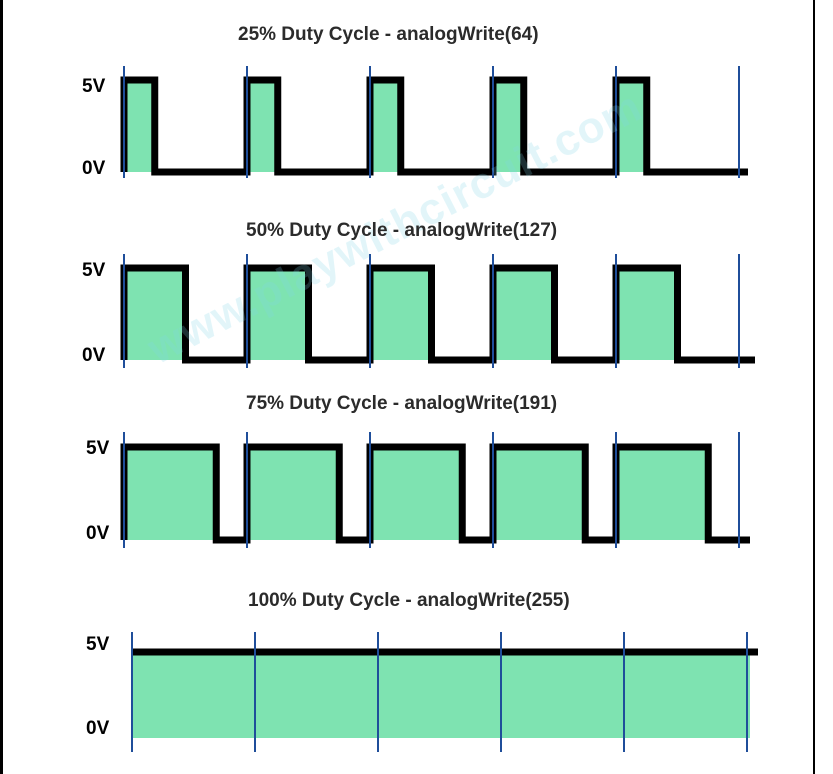  Describe the element at coordinates (814, 387) in the screenshot. I see `right-border` at that location.